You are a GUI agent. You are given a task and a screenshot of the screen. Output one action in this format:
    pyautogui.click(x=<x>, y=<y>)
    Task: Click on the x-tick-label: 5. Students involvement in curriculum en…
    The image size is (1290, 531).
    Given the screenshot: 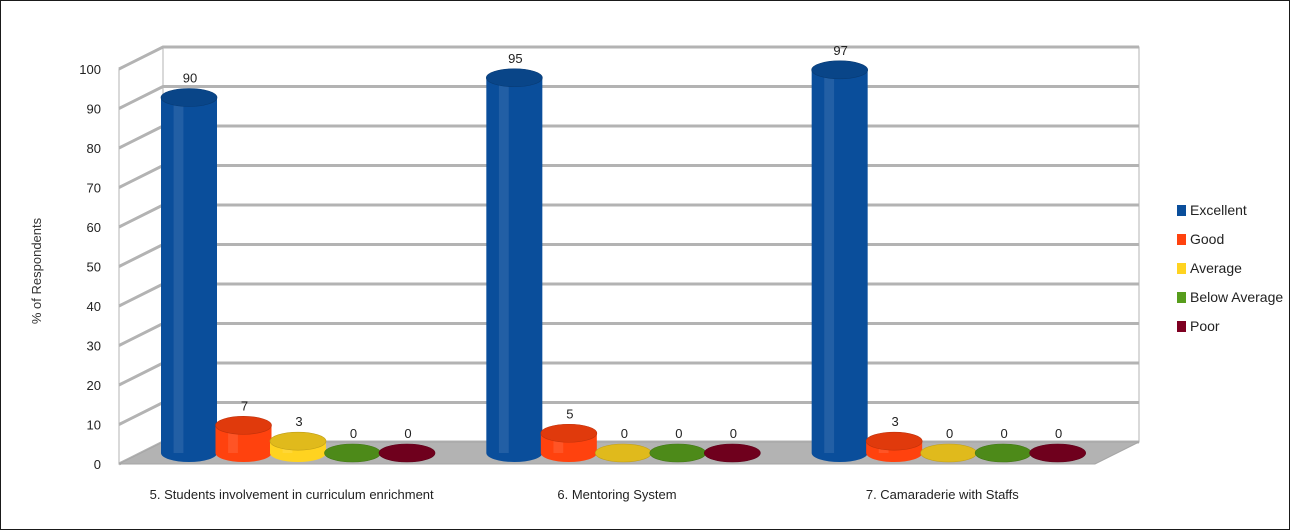 What is the action you would take?
    pyautogui.click(x=292, y=494)
    